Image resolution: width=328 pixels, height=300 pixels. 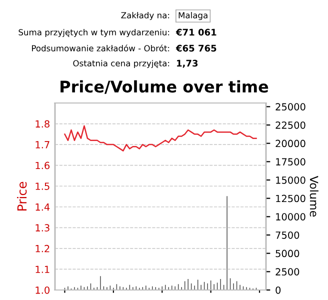 What do you see at coordinates (291, 216) in the screenshot?
I see `y2-tick-label: 10000` at bounding box center [291, 216].